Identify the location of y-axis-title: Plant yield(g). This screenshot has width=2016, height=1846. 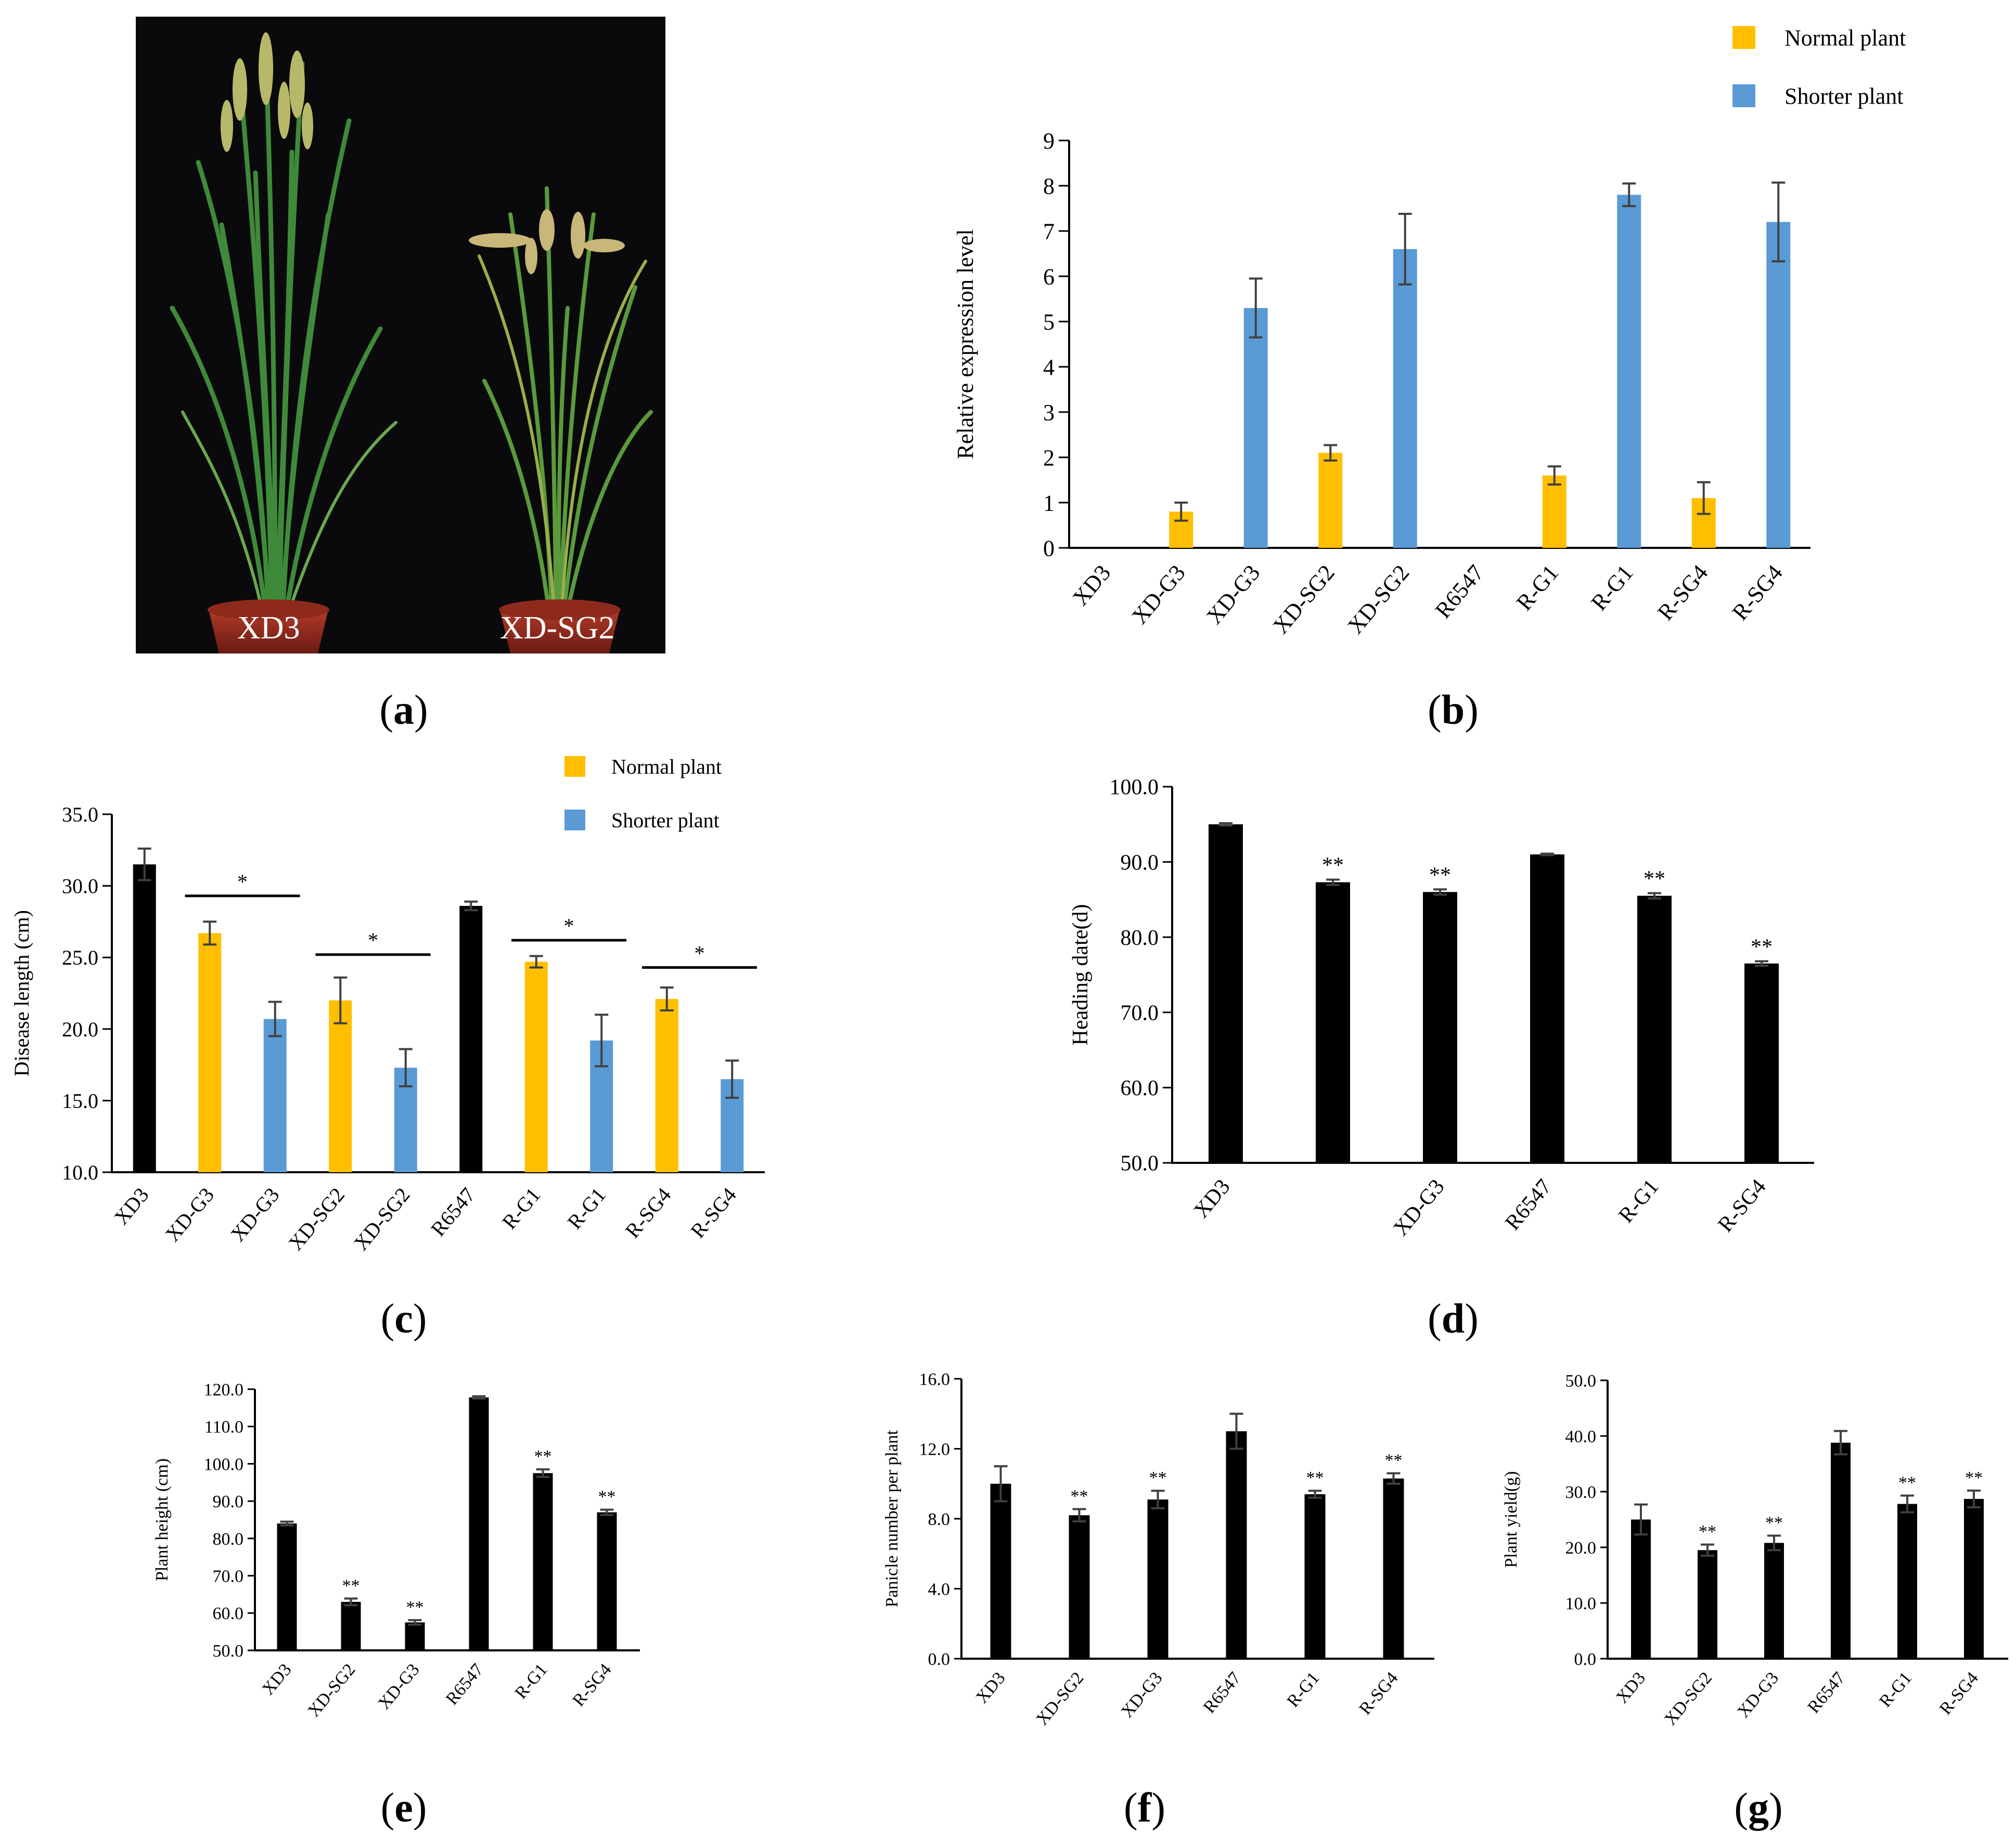
(1511, 1519).